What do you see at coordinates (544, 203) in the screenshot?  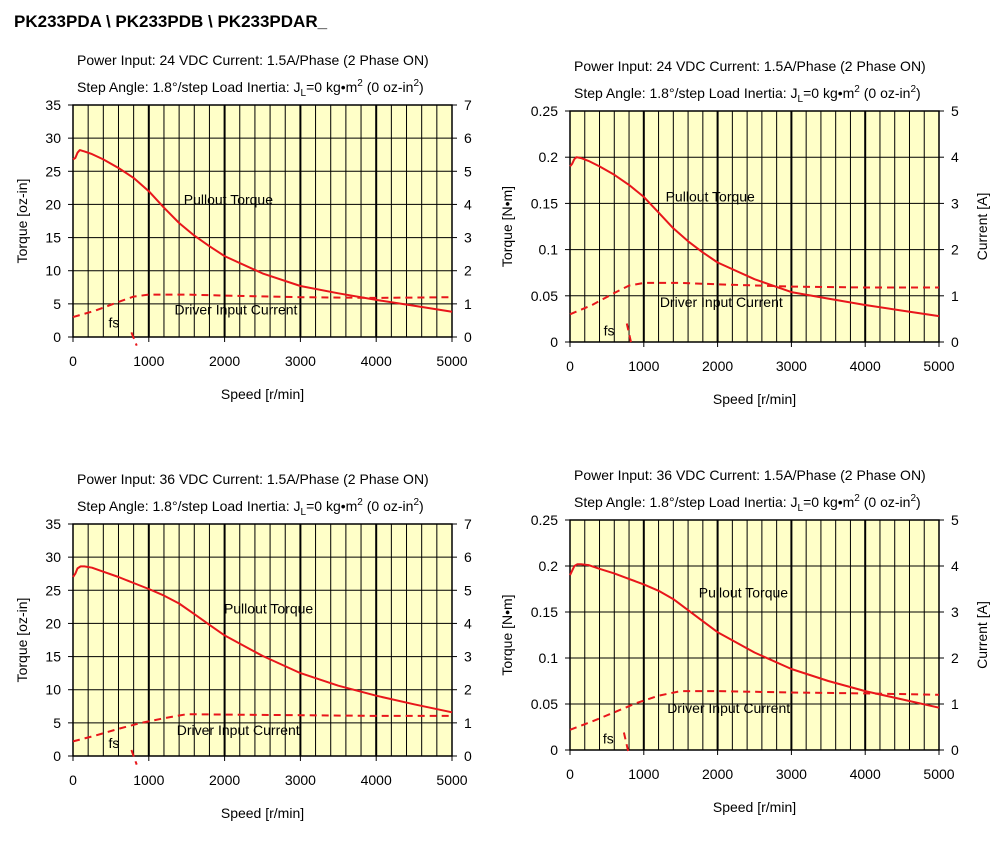 I see `y-tick-label: 0.15` at bounding box center [544, 203].